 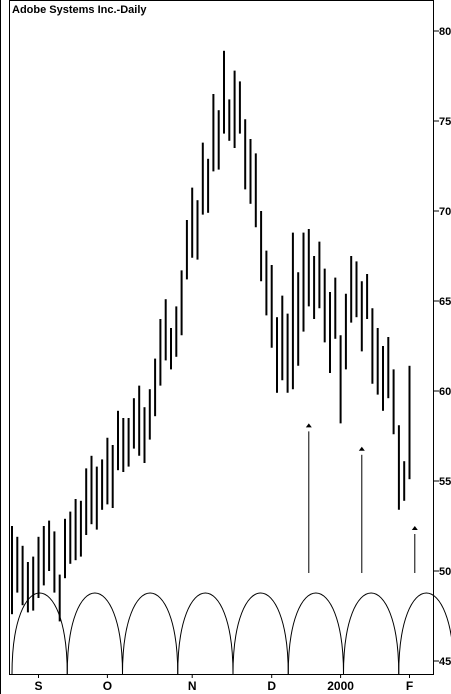 What do you see at coordinates (445, 572) in the screenshot?
I see `y-tick-label: 50` at bounding box center [445, 572].